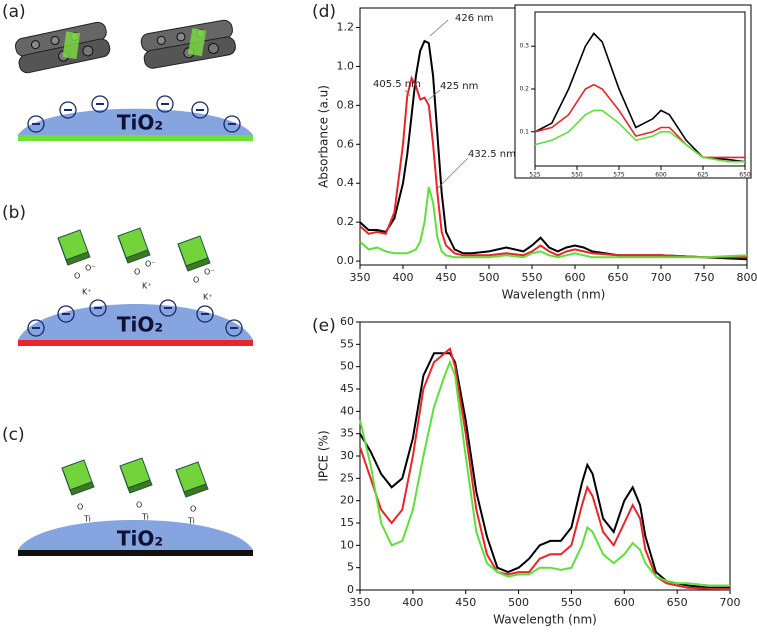  What do you see at coordinates (347, 544) in the screenshot?
I see `y-tick-label: 10` at bounding box center [347, 544].